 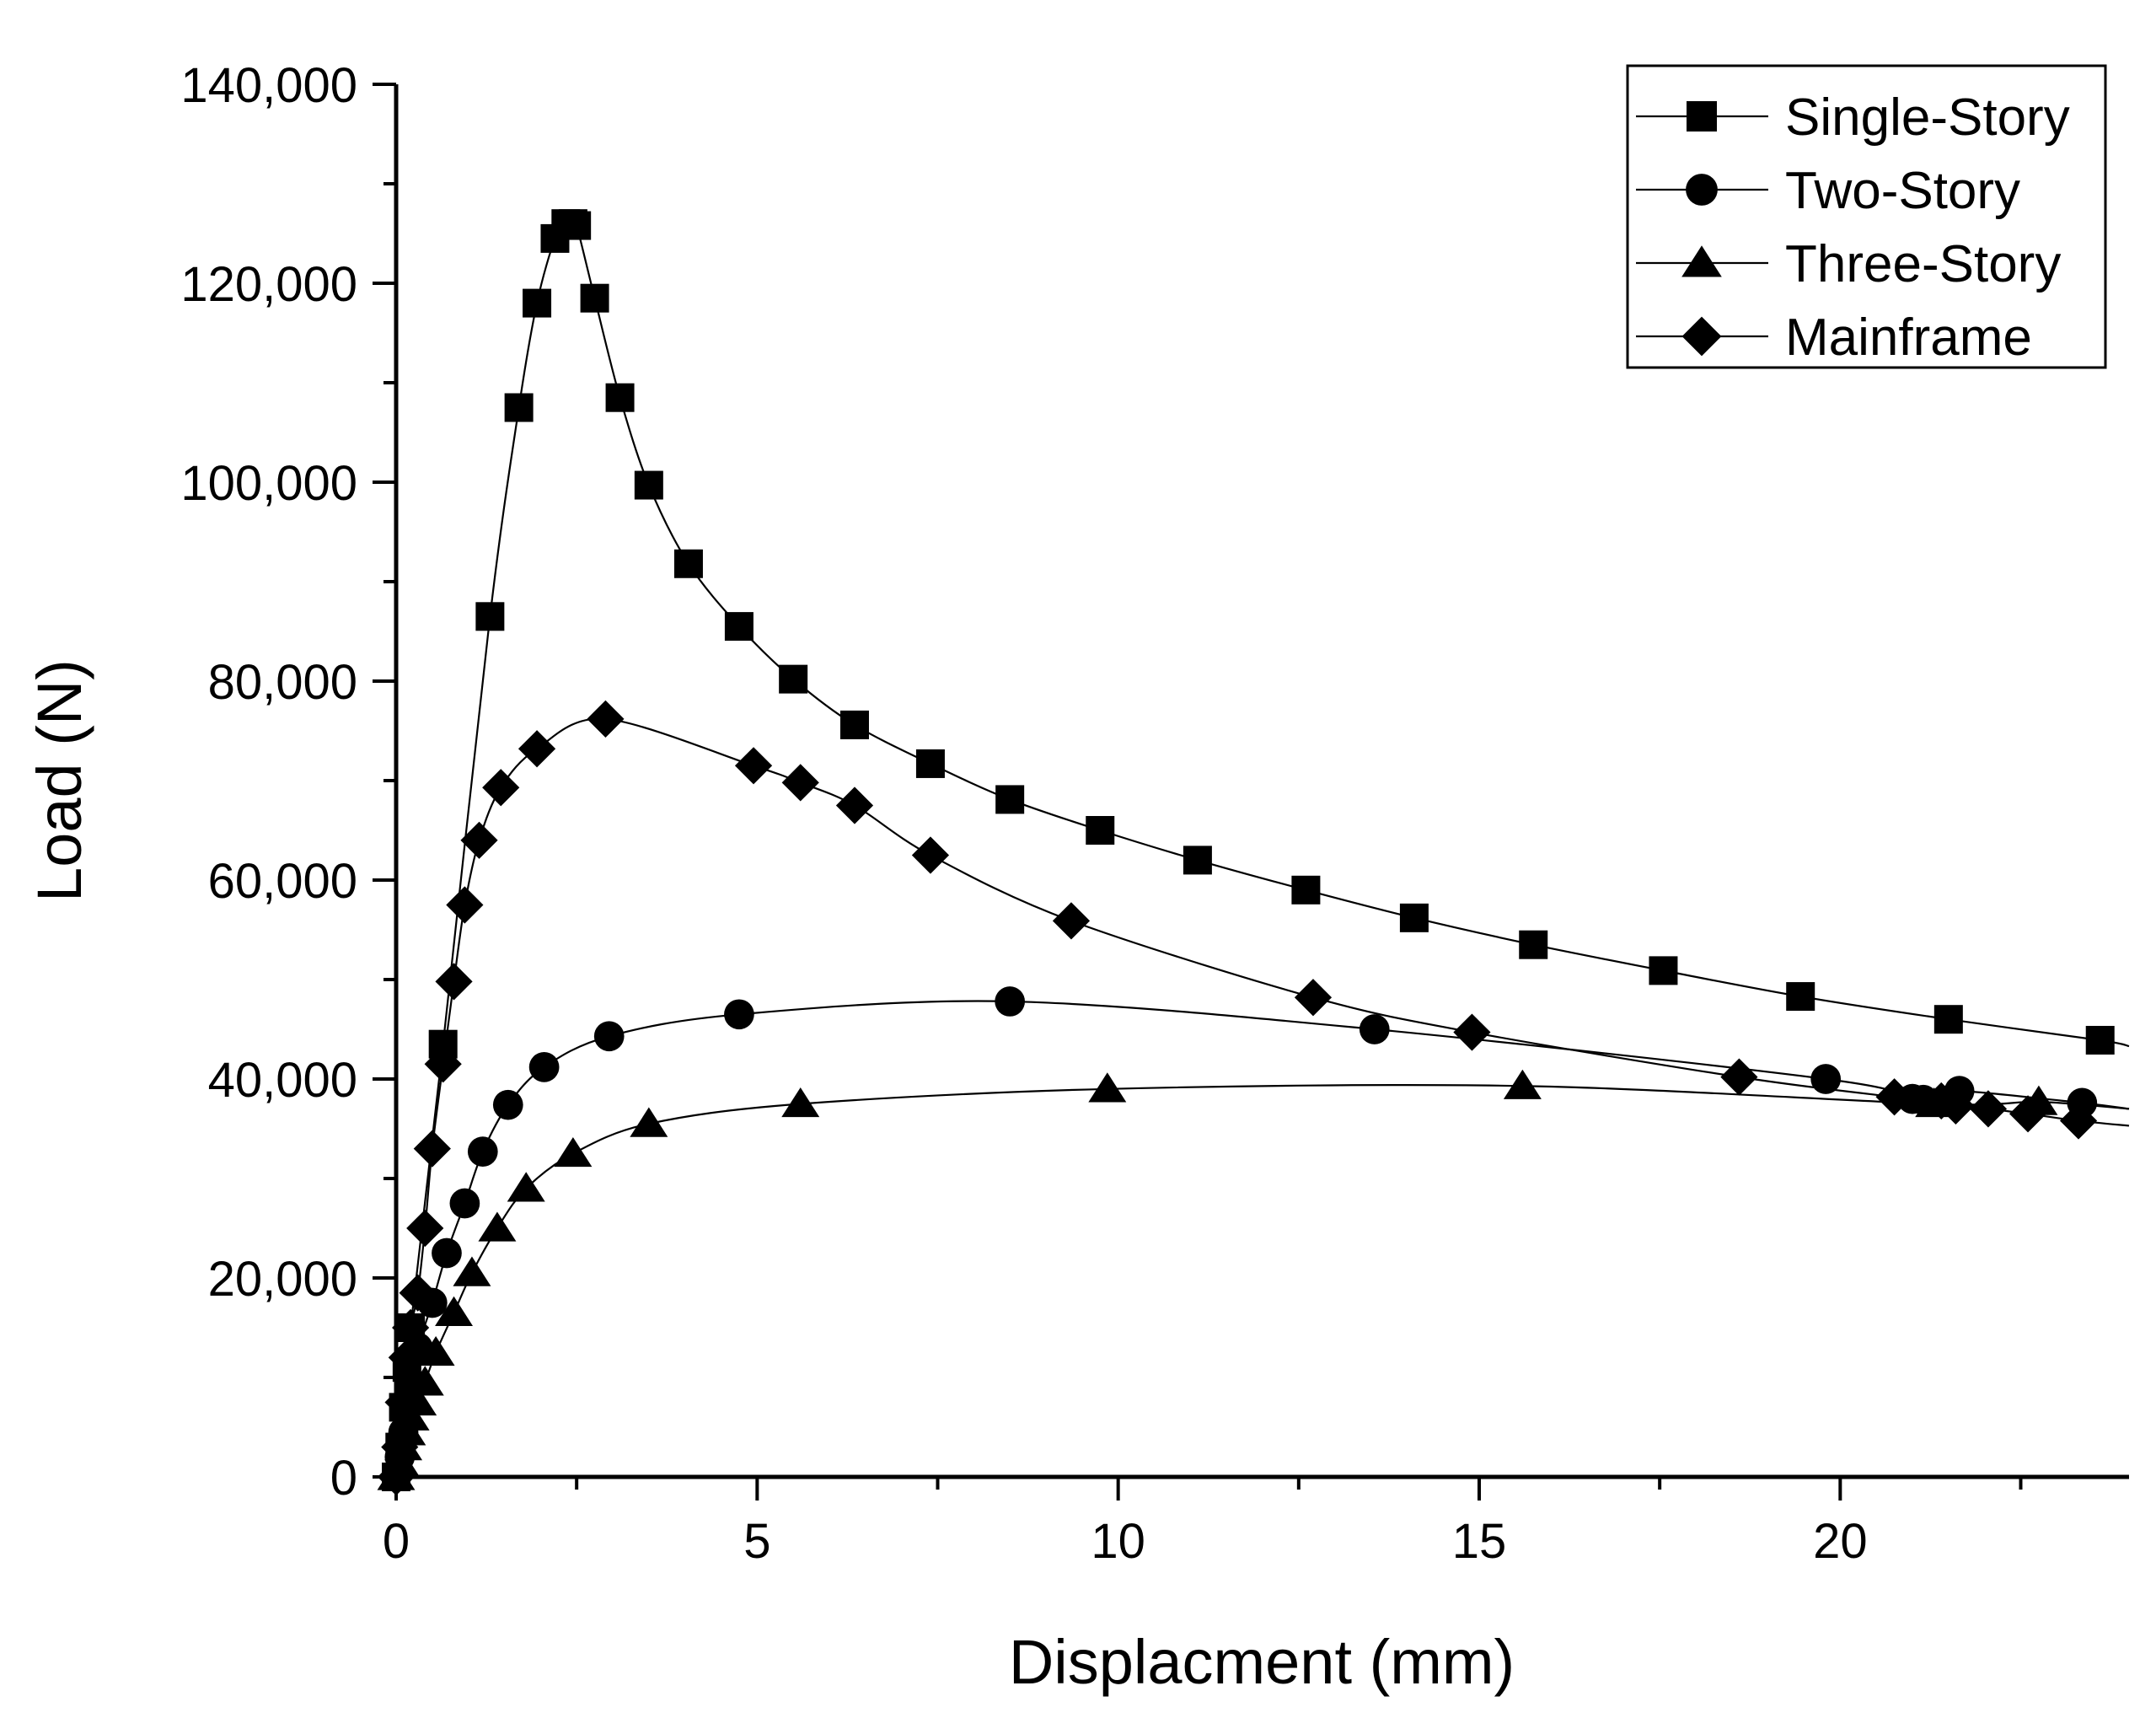 I want to click on legend-item-two-story: Two-Story, so click(x=1828, y=191).